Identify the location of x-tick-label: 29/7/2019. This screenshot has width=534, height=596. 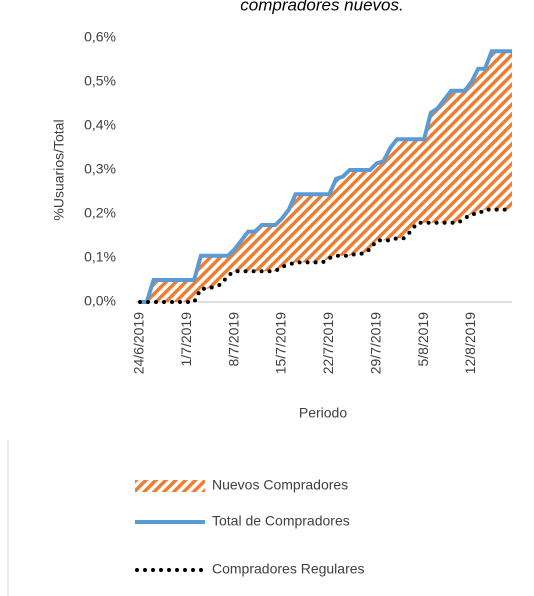
(375, 343).